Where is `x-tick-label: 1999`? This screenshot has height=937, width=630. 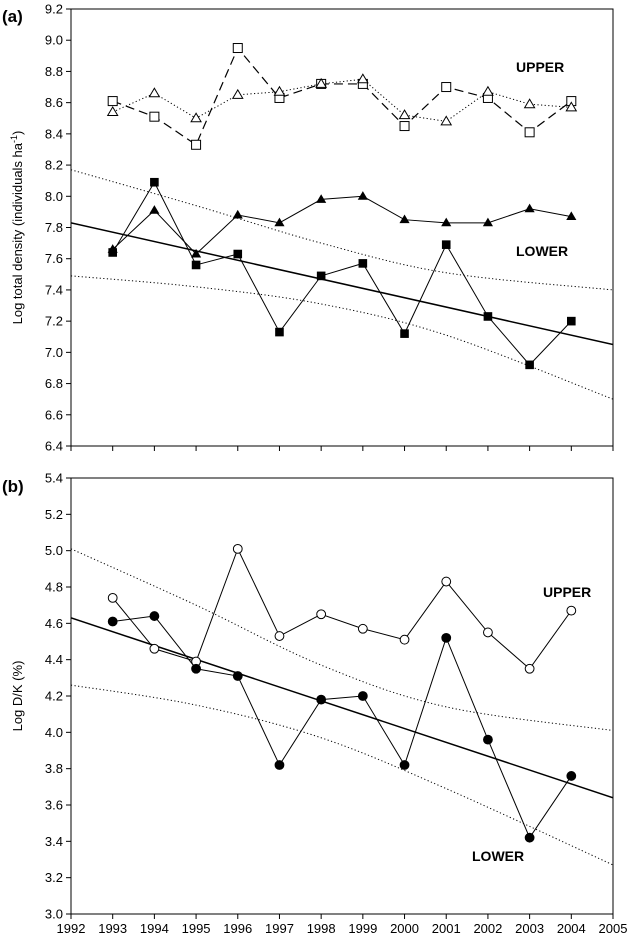 x-tick-label: 1999 is located at coordinates (362, 928).